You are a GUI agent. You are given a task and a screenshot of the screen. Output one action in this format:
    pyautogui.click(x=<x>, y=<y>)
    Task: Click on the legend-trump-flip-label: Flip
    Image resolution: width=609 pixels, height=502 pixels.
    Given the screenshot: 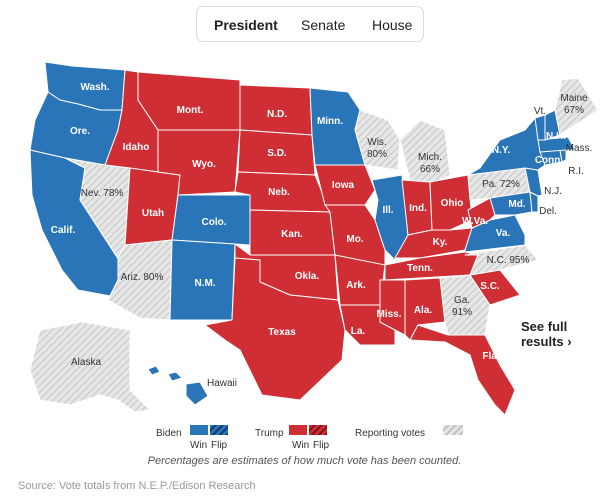 What is the action you would take?
    pyautogui.click(x=321, y=445)
    